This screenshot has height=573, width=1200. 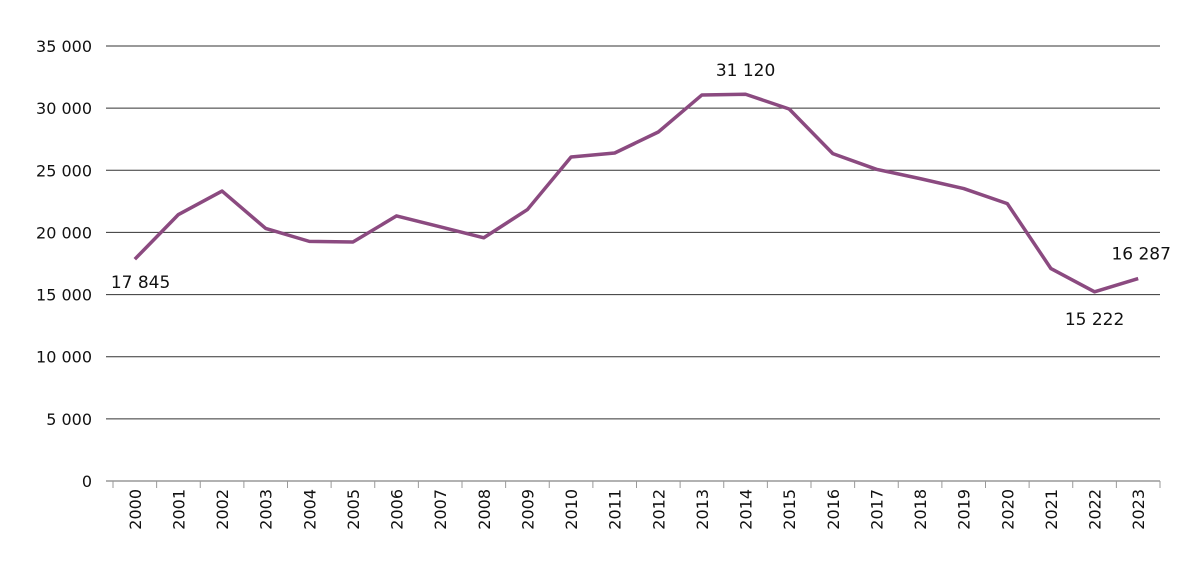 I want to click on x-tick-label: 2017, so click(x=876, y=509).